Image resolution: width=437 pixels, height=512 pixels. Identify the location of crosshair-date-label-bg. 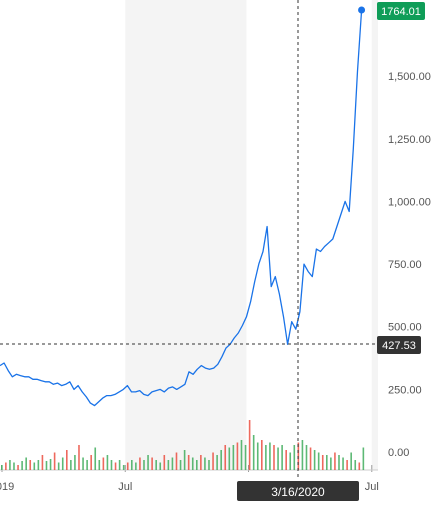
(298, 491).